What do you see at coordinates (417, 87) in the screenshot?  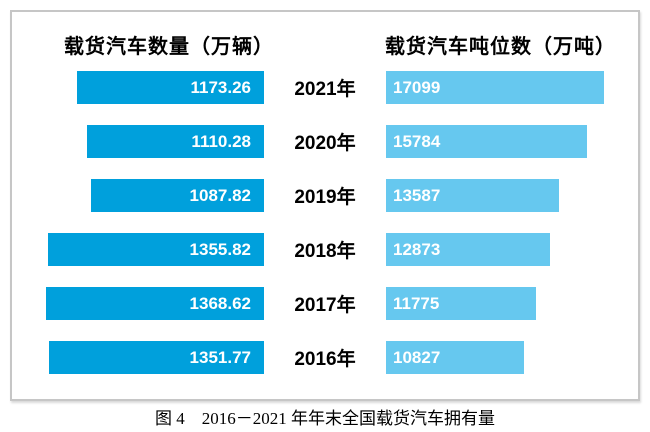 I see `tonnage-value: 17099` at bounding box center [417, 87].